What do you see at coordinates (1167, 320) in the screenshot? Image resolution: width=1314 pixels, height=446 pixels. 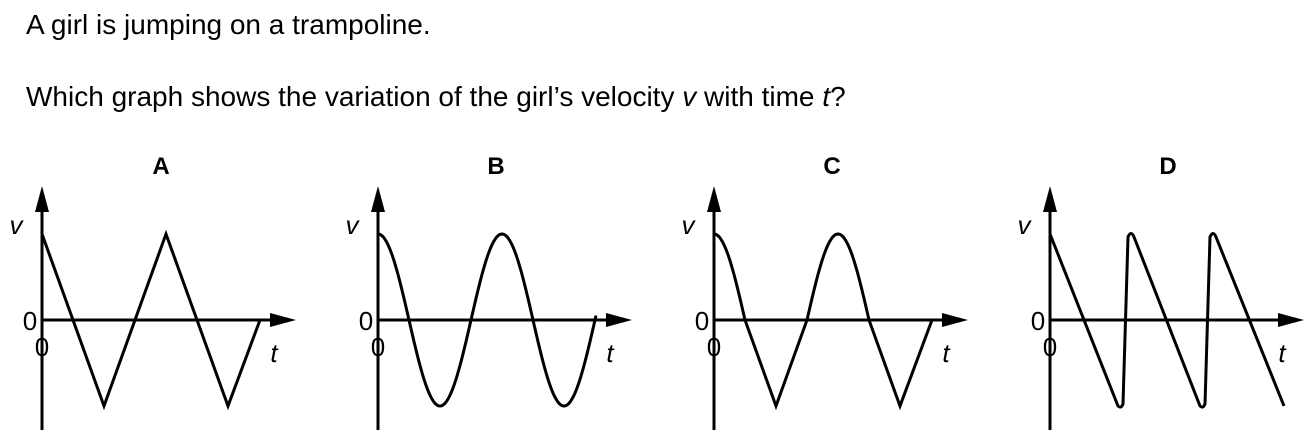 I see `graph-d-curve` at bounding box center [1167, 320].